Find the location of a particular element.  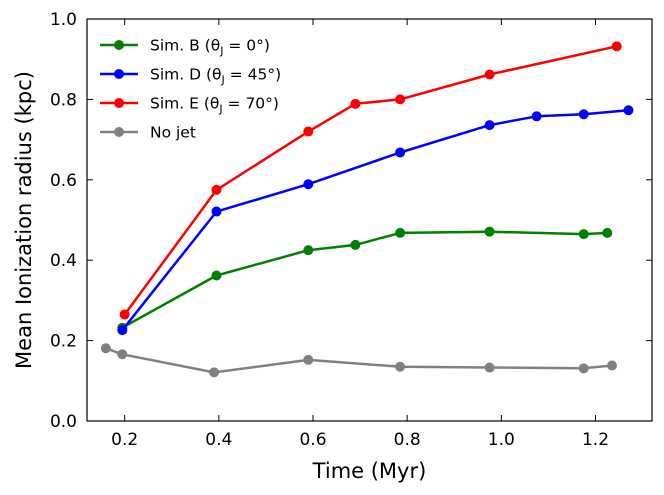

y-tick-label: 0.6 is located at coordinates (63, 181).